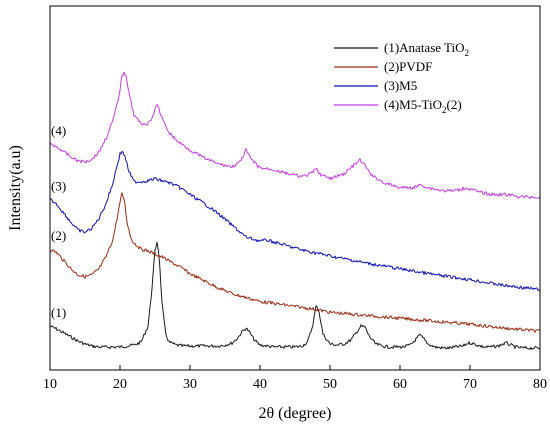  What do you see at coordinates (400, 85) in the screenshot?
I see `legend-label-3: (3)M5` at bounding box center [400, 85].